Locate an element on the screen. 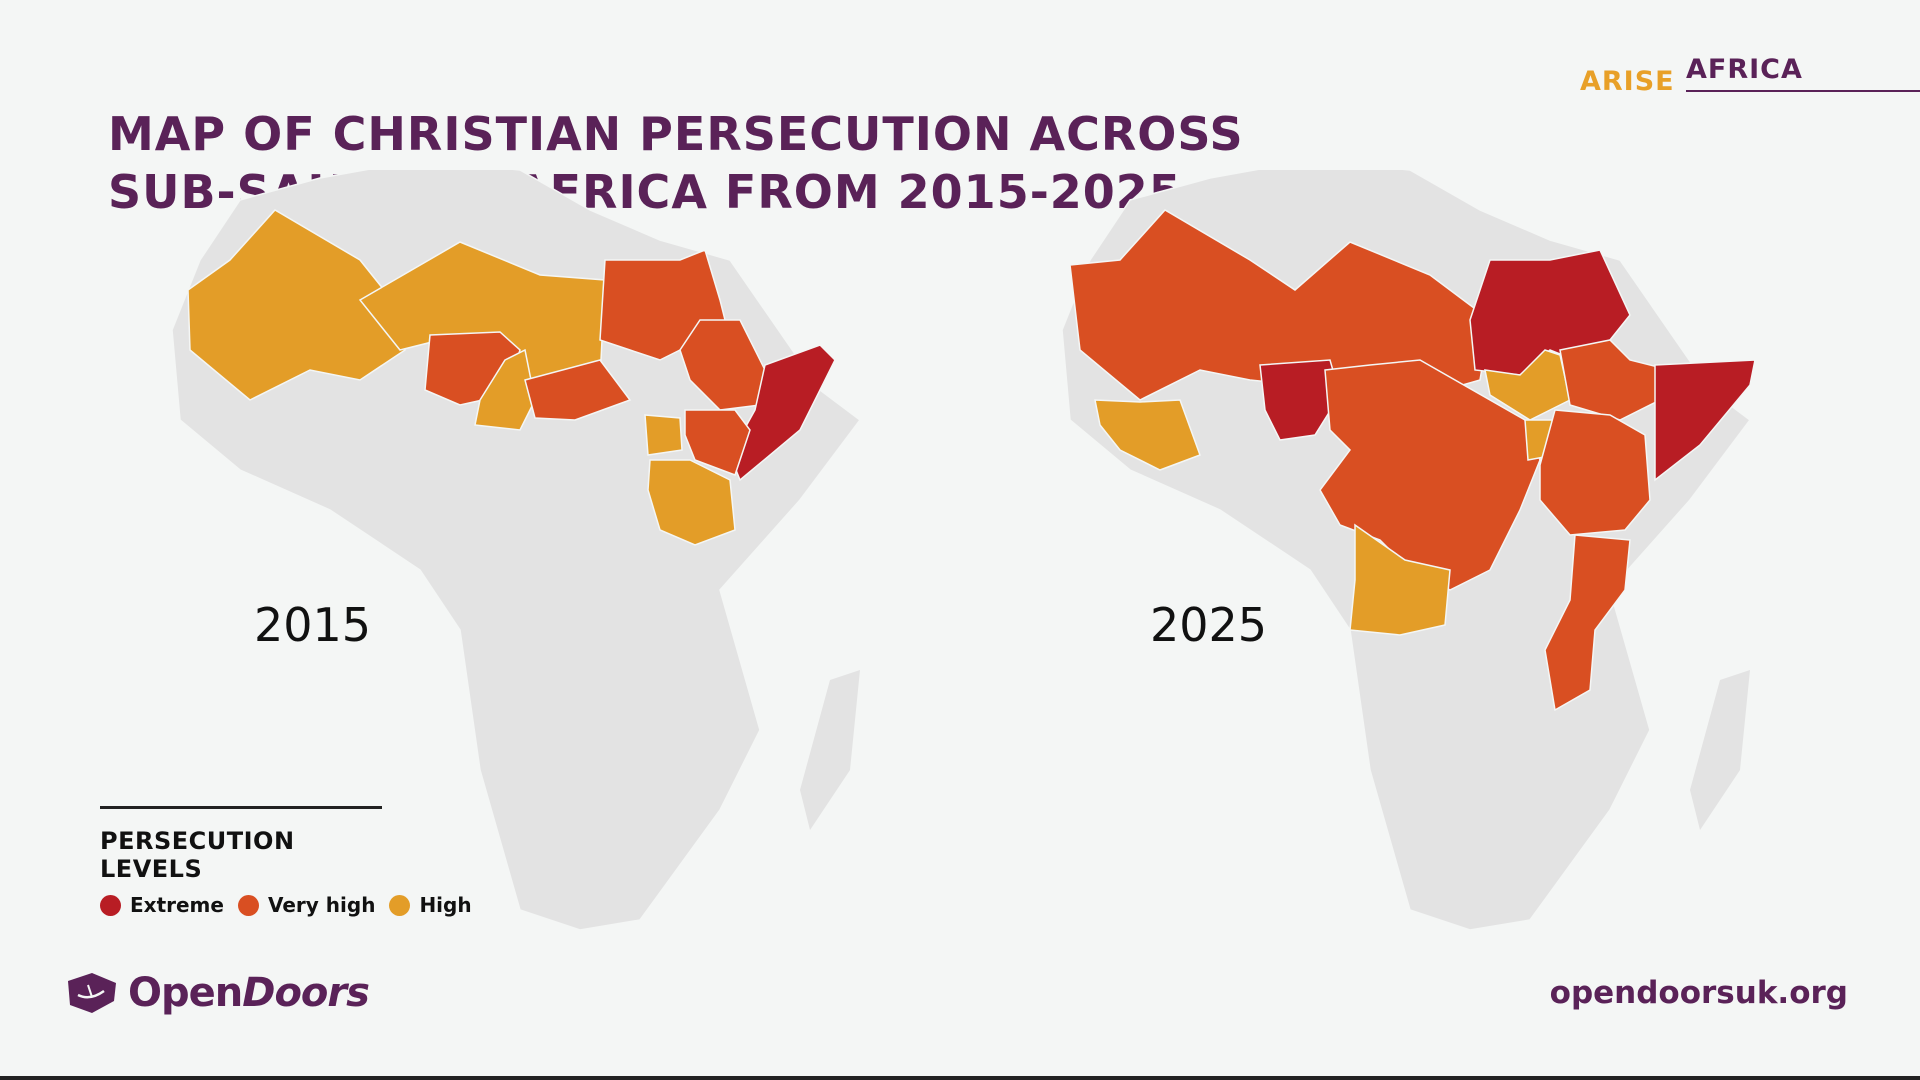  legend-item-extreme: Extreme is located at coordinates (162, 905).